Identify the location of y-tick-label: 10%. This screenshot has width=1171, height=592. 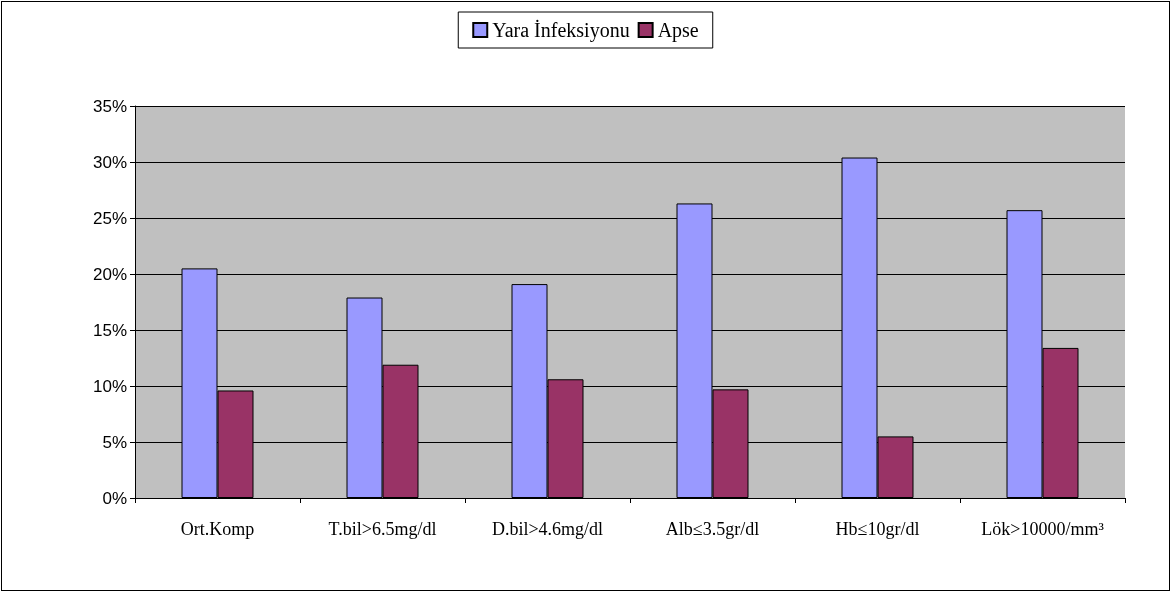
(109, 386).